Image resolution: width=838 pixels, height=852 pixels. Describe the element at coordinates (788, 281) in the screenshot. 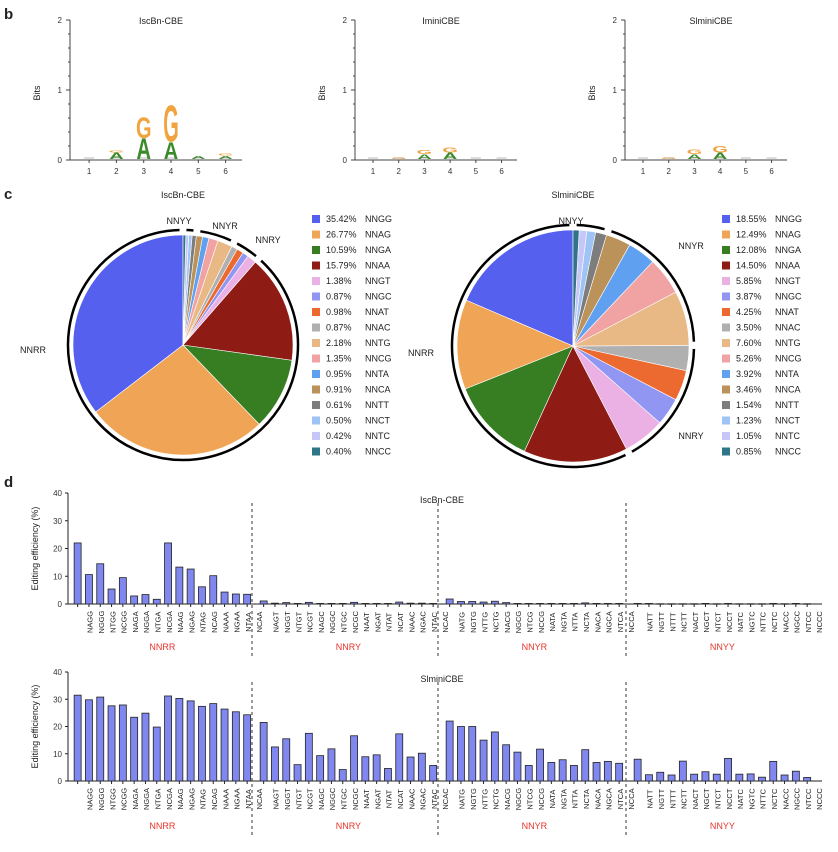

I see `legend-label: NNGT` at that location.